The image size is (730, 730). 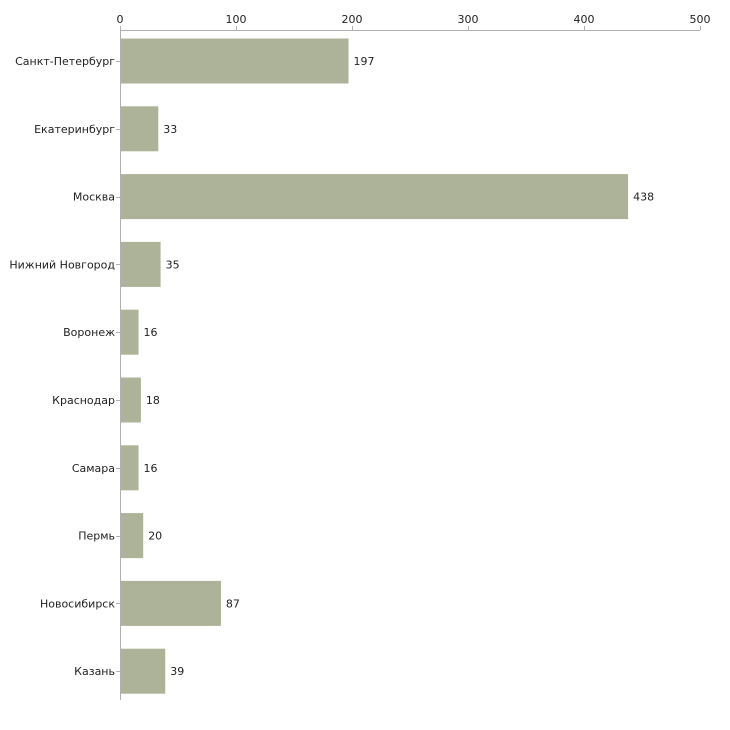 What do you see at coordinates (170, 129) in the screenshot?
I see `data-label: 33` at bounding box center [170, 129].